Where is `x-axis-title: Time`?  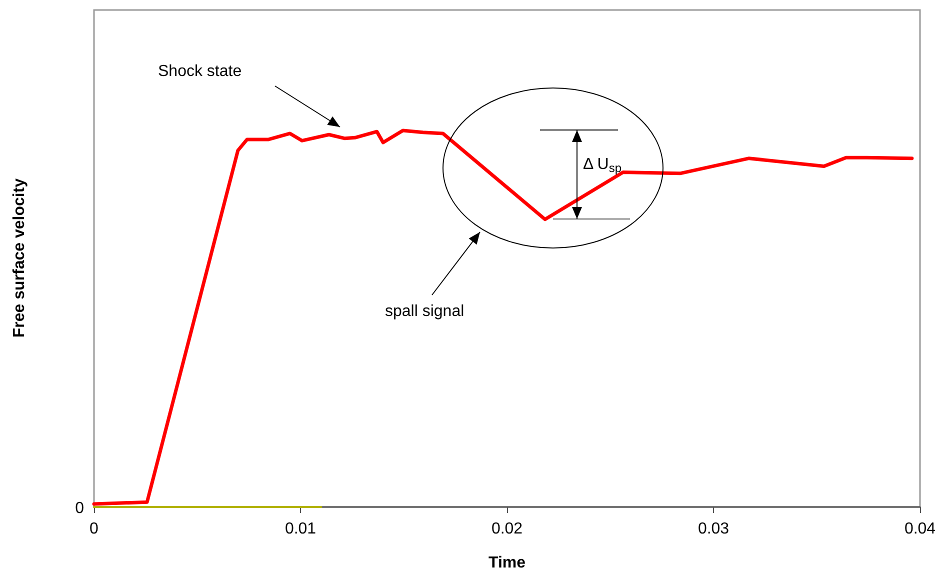 x-axis-title: Time is located at coordinates (507, 563).